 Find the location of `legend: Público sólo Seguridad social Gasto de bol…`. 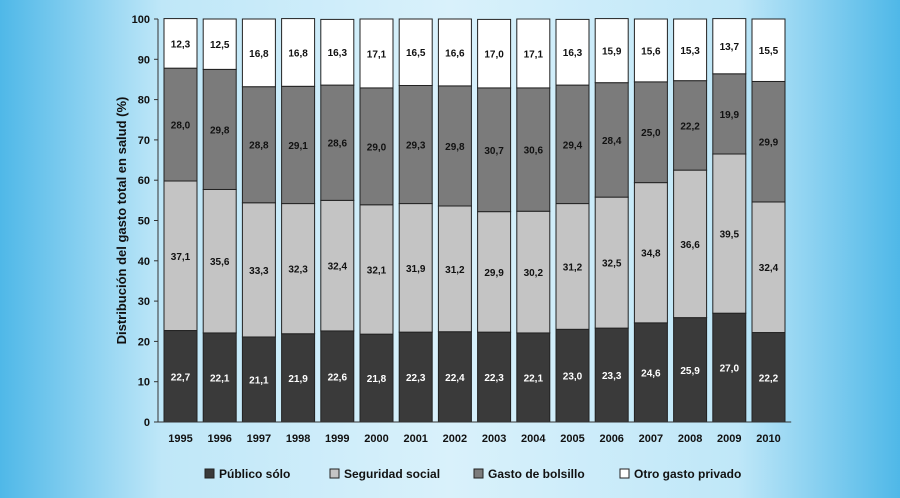

legend: Público sólo Seguridad social Gasto de bol… is located at coordinates (472, 474).